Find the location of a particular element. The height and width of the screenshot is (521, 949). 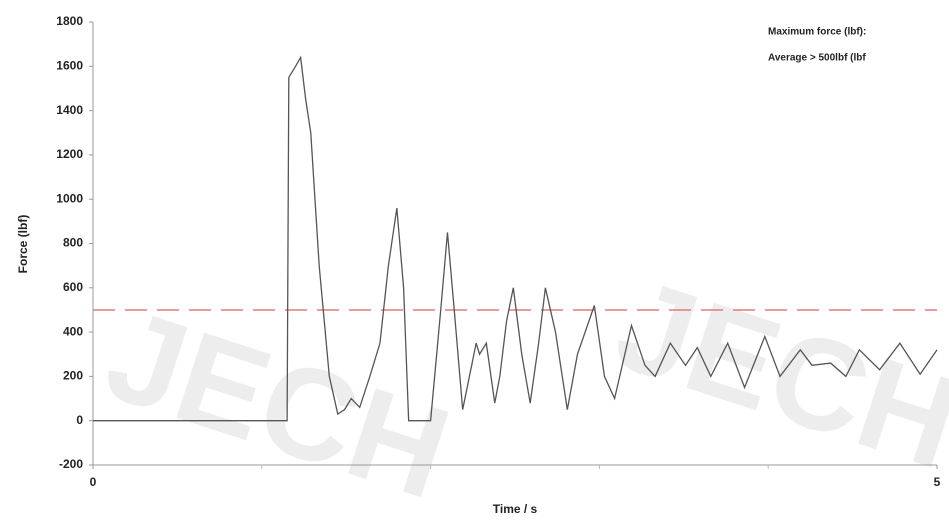

y-tick-label: 1400 is located at coordinates (69, 110).